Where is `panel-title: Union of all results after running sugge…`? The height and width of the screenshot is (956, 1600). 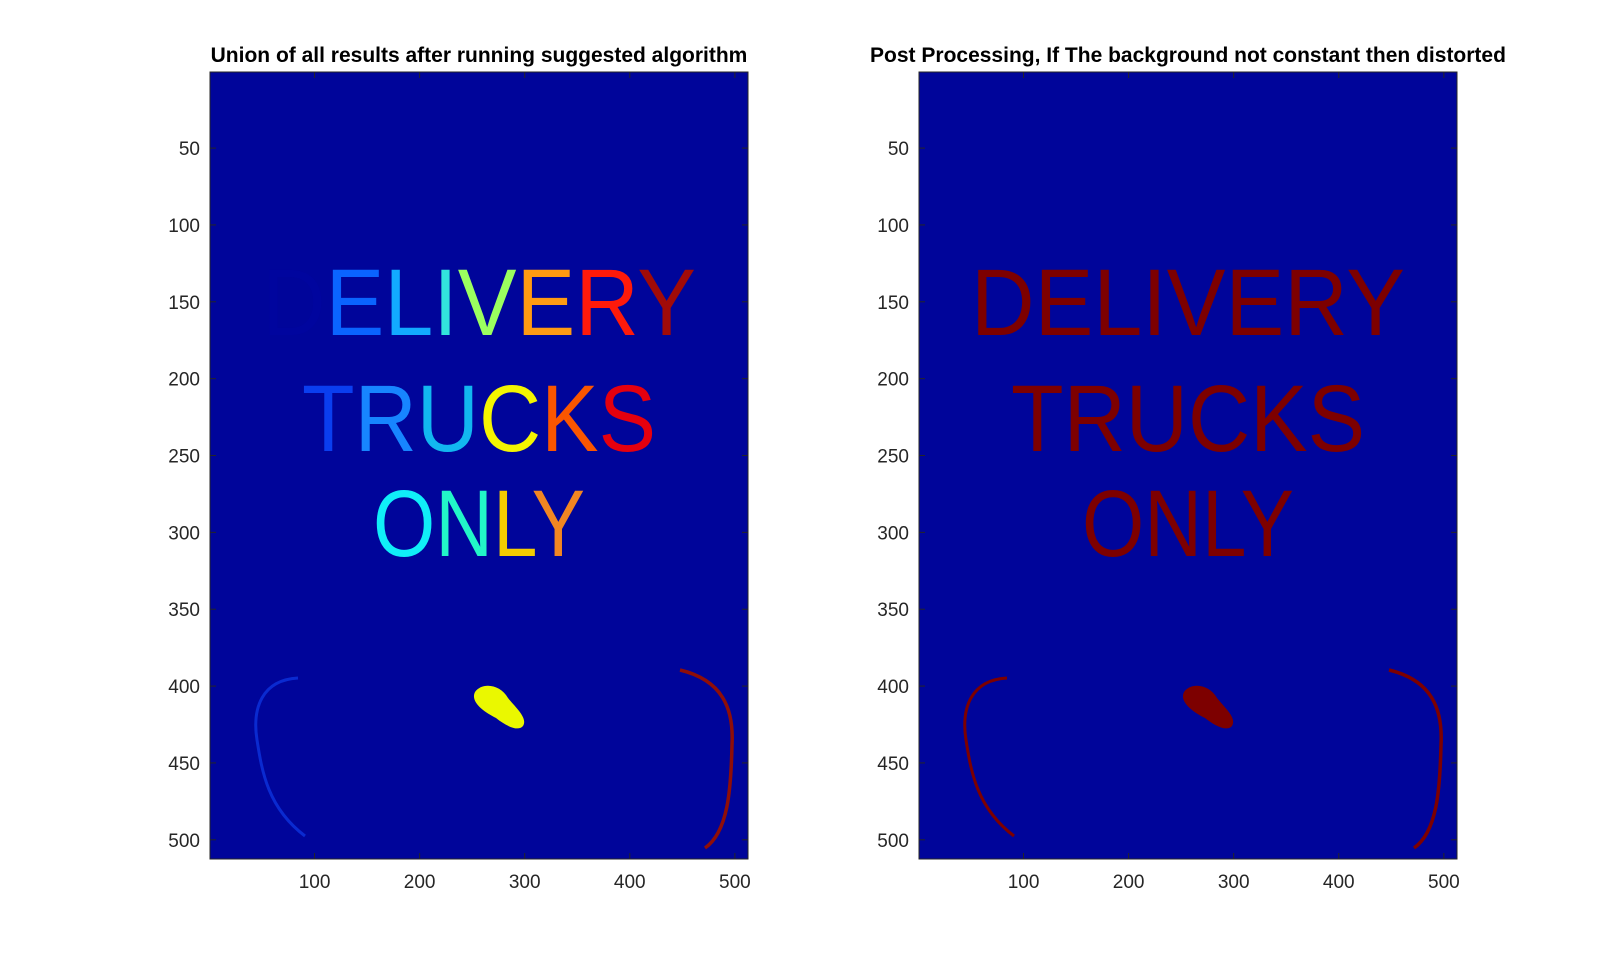
panel-title: Union of all results after running sugge… is located at coordinates (479, 55).